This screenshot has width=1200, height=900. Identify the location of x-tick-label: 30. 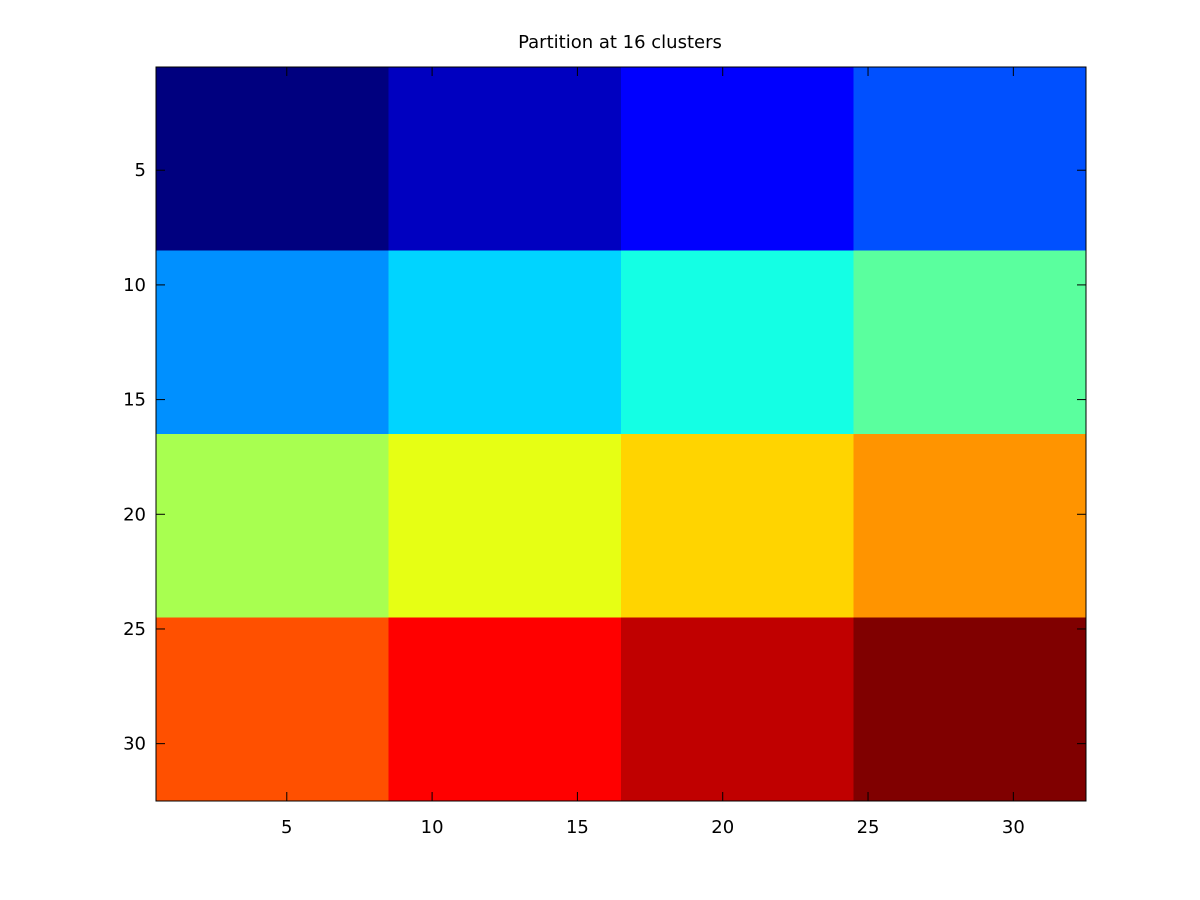
(1013, 827).